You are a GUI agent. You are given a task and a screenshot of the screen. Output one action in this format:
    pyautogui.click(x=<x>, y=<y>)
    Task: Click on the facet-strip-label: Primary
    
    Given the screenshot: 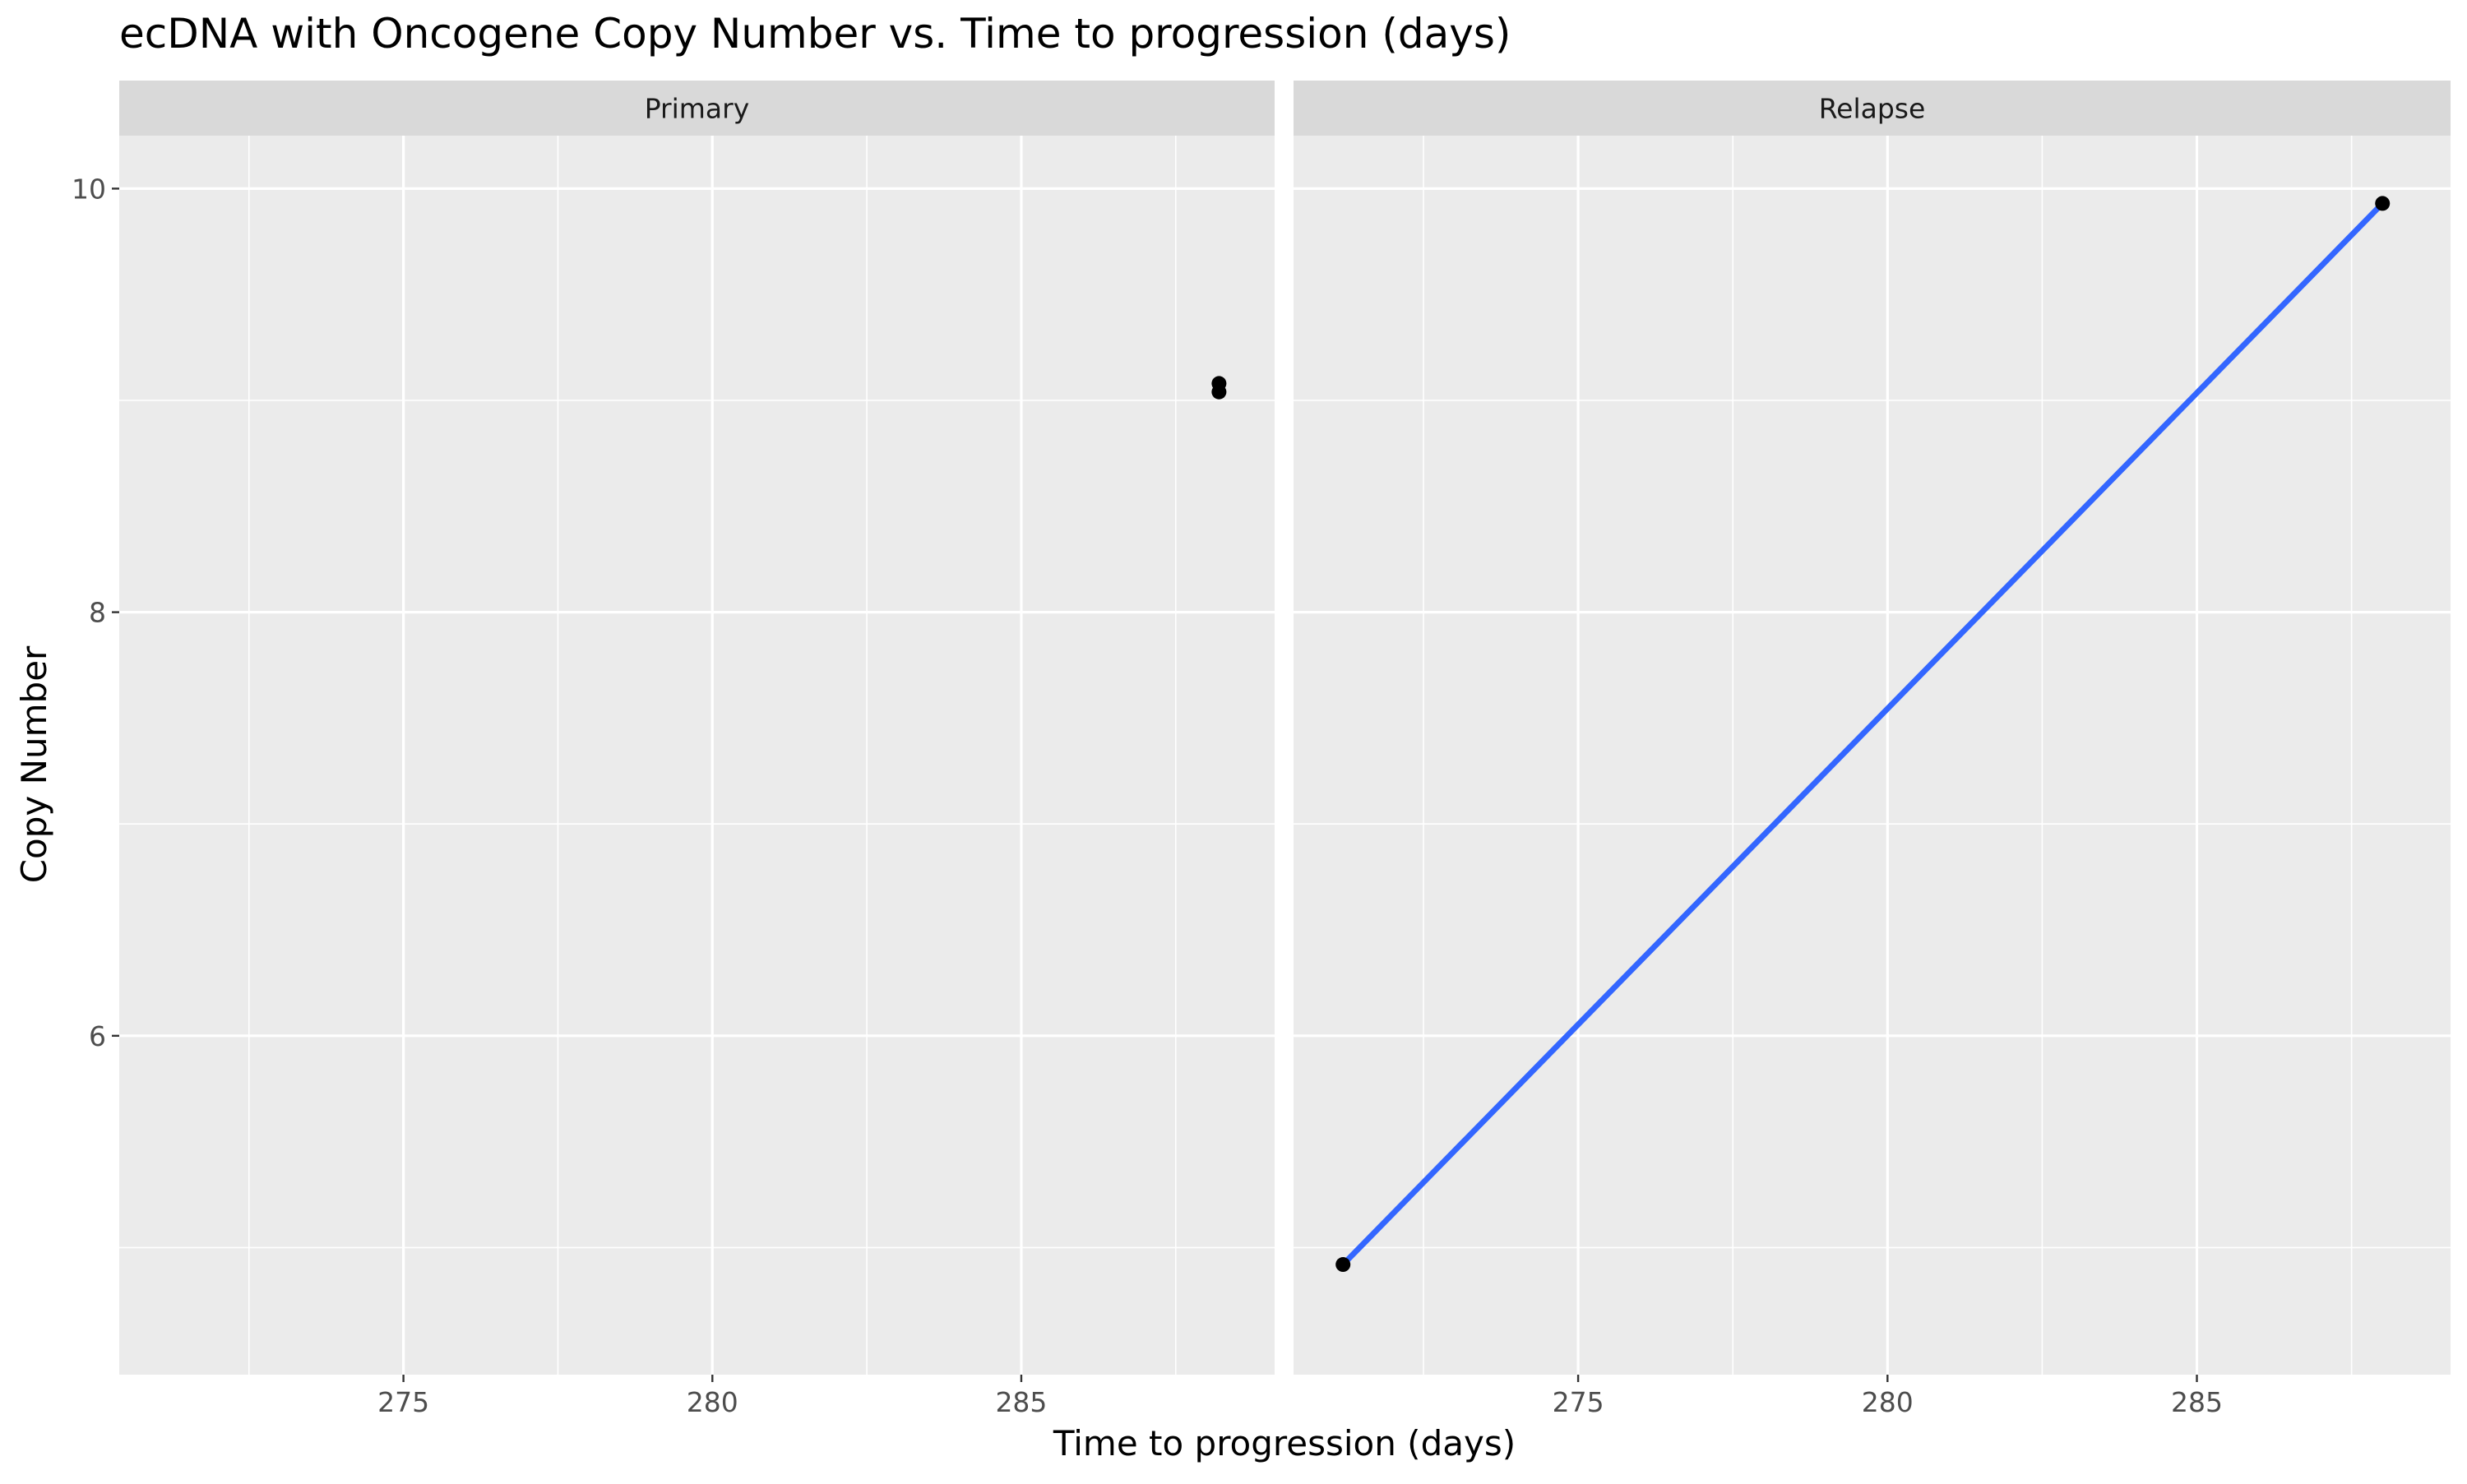 What is the action you would take?
    pyautogui.click(x=697, y=109)
    